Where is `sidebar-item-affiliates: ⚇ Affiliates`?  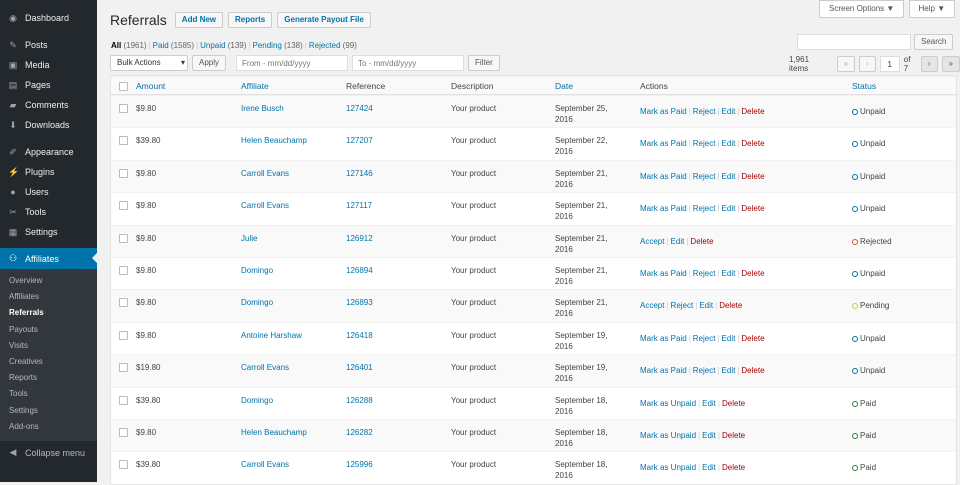 sidebar-item-affiliates: ⚇ Affiliates is located at coordinates (48, 258).